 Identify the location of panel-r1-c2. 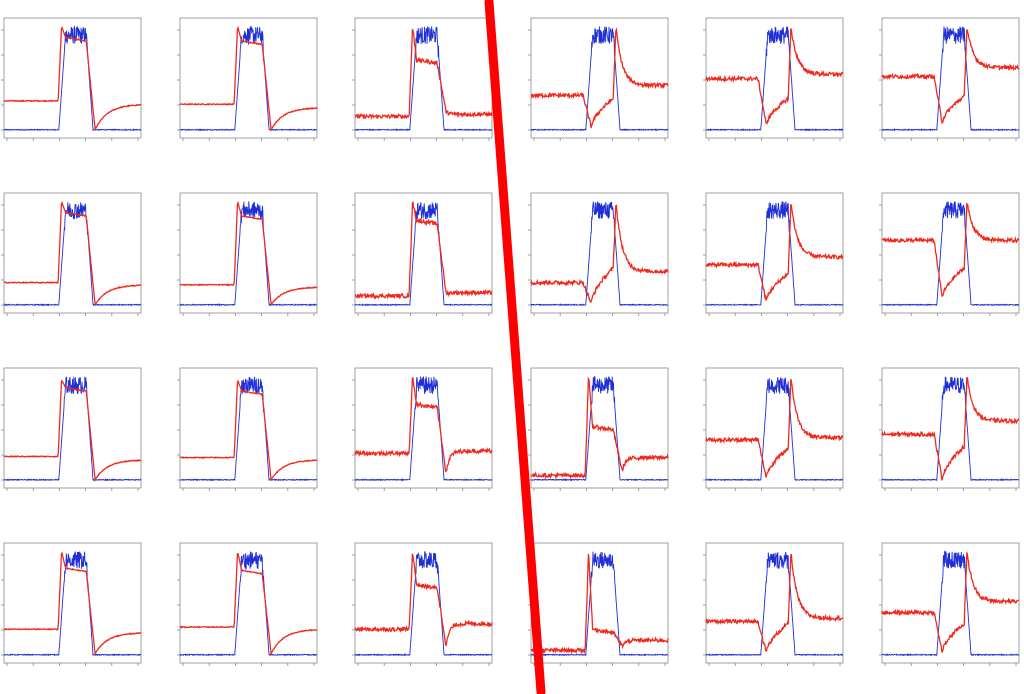
(247, 79).